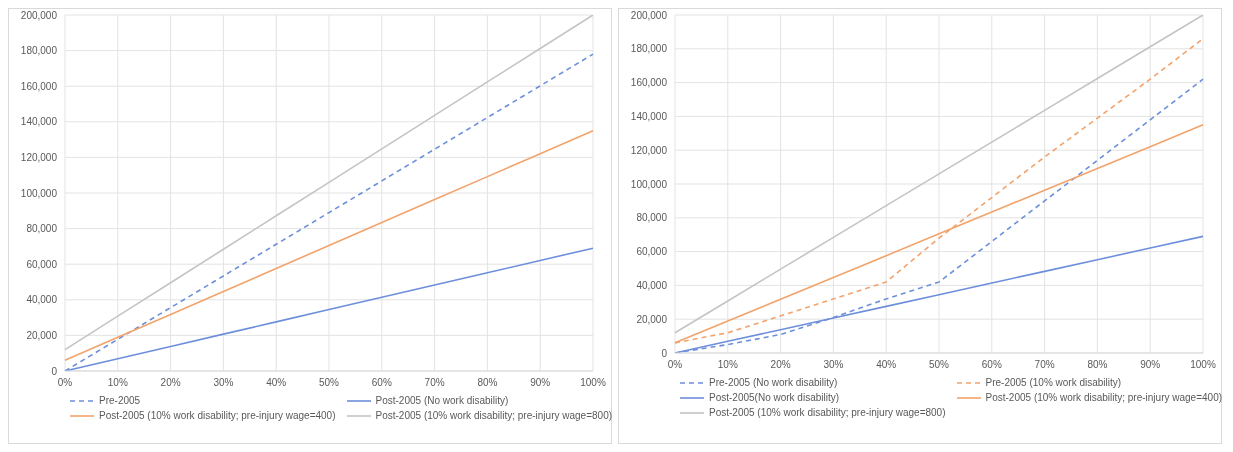 The width and height of the screenshot is (1233, 452). What do you see at coordinates (1053, 382) in the screenshot?
I see `legend-label: Pre-2005 (10% work disability)` at bounding box center [1053, 382].